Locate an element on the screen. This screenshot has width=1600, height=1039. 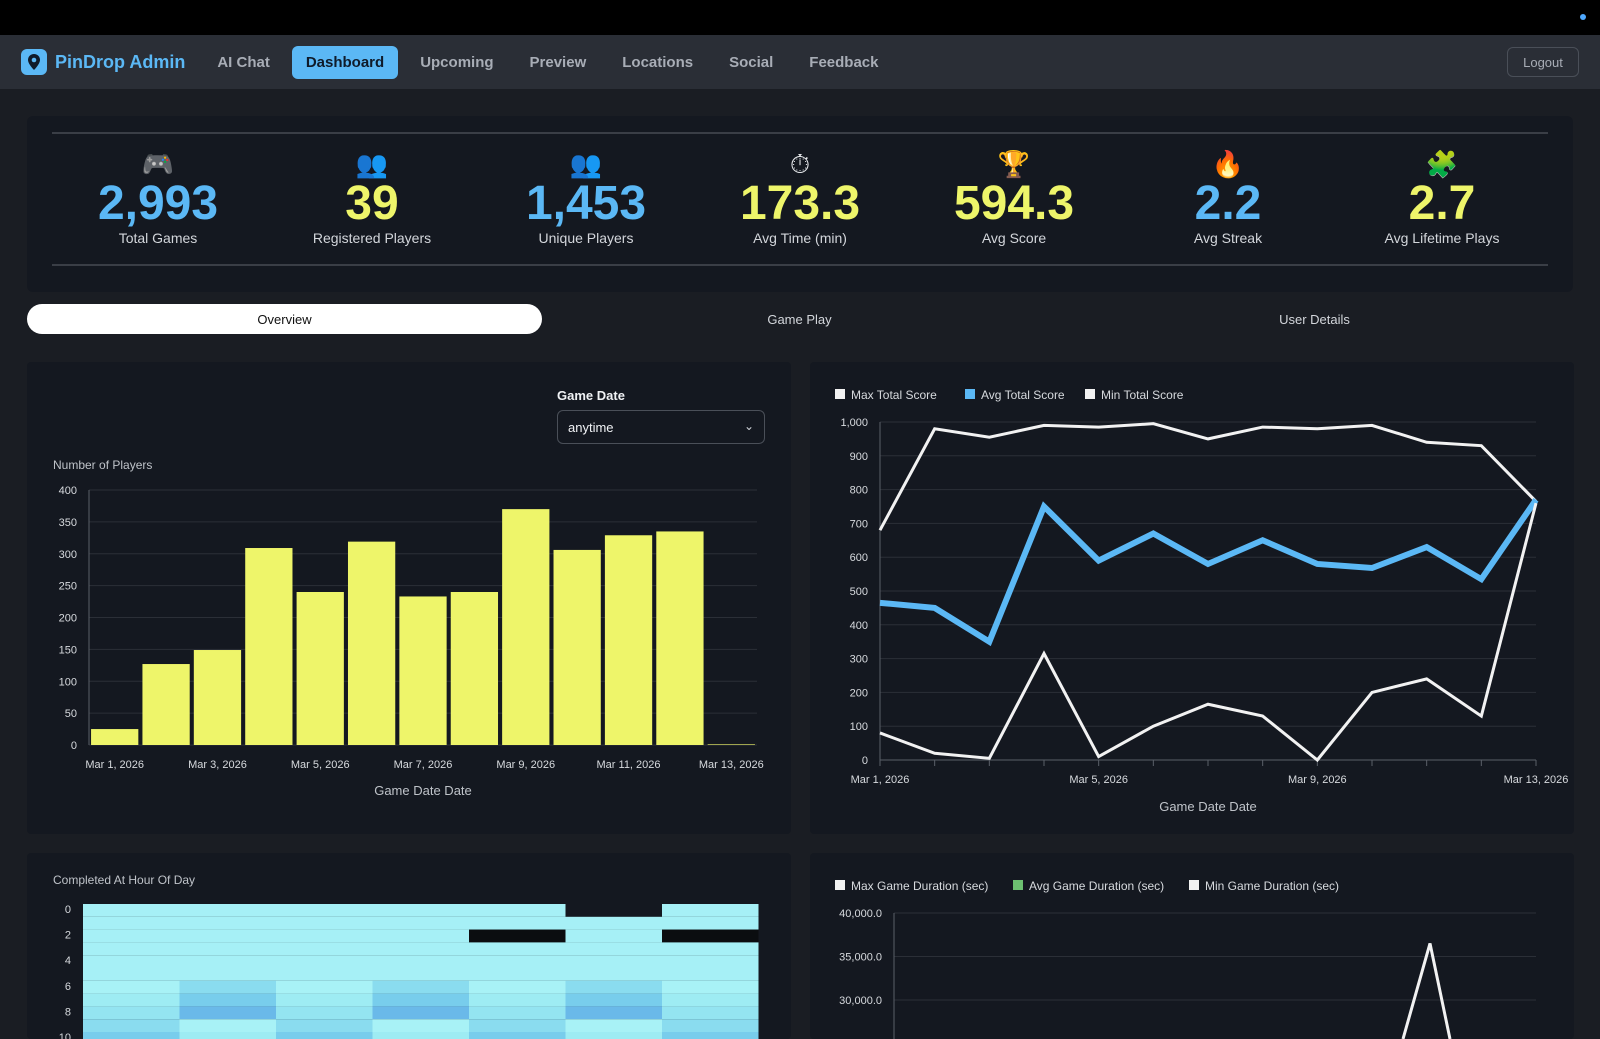
y-tick-label: 100 is located at coordinates (859, 727).